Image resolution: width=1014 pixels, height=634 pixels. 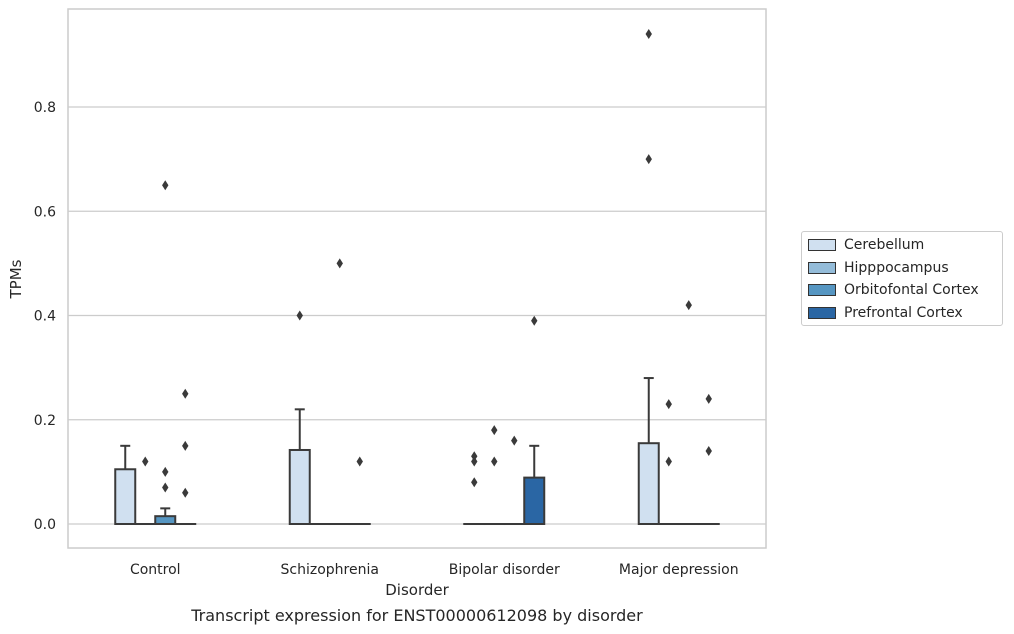 I want to click on box-prefrontal-cortex, so click(x=534, y=501).